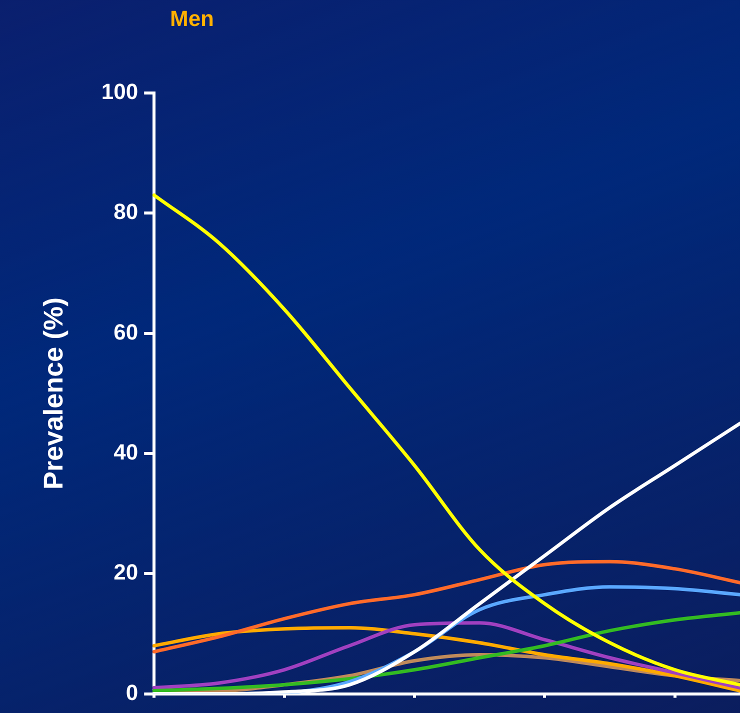  What do you see at coordinates (132, 692) in the screenshot?
I see `y-tick-label: 0` at bounding box center [132, 692].